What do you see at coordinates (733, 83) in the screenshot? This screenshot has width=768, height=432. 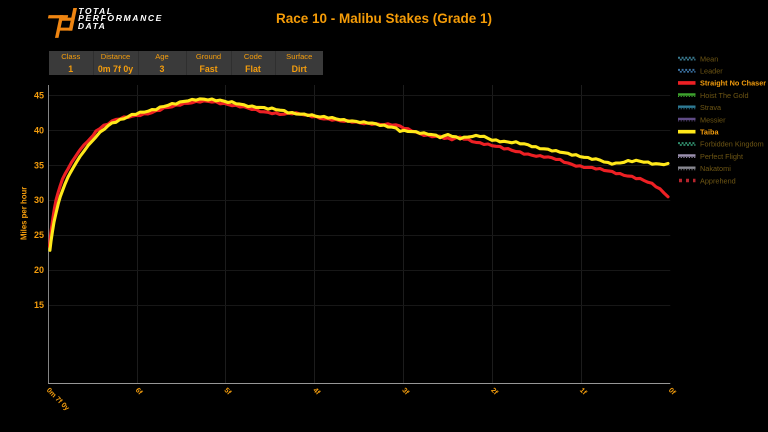 I see `svg-text: Straight No Chaser` at bounding box center [733, 83].